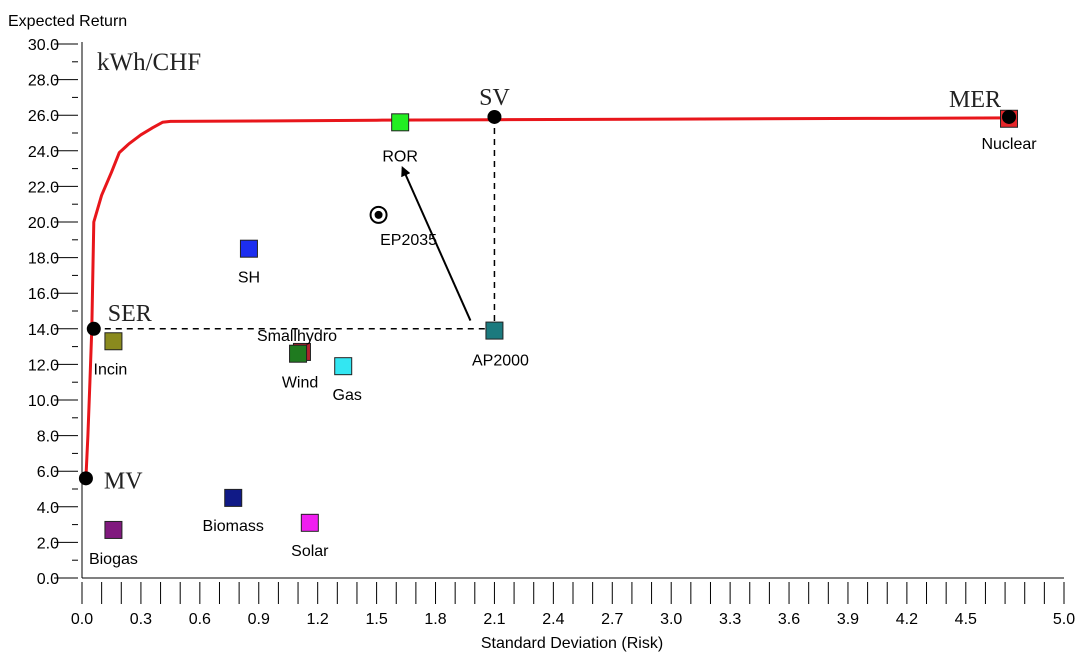  Describe the element at coordinates (141, 619) in the screenshot. I see `x-tick-label: 0.3` at that location.